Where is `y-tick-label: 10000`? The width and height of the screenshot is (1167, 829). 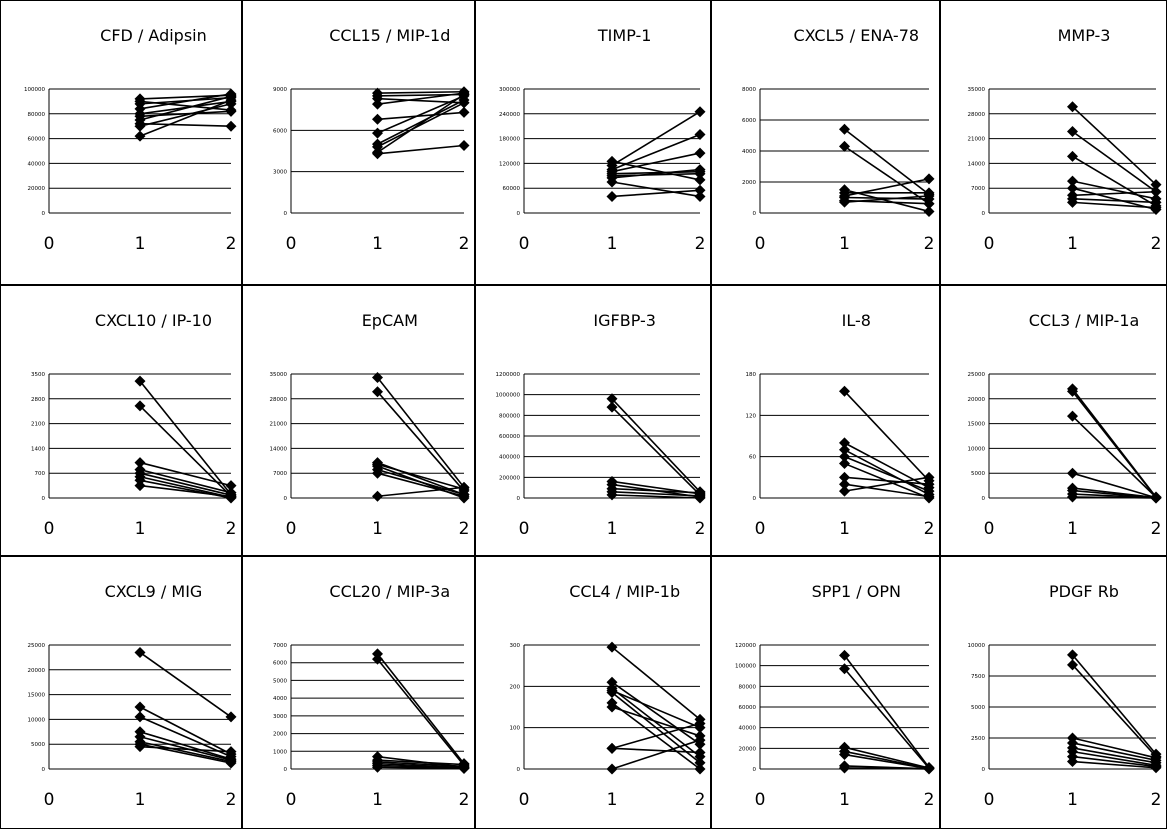 y-tick-label: 10000 is located at coordinates (977, 449).